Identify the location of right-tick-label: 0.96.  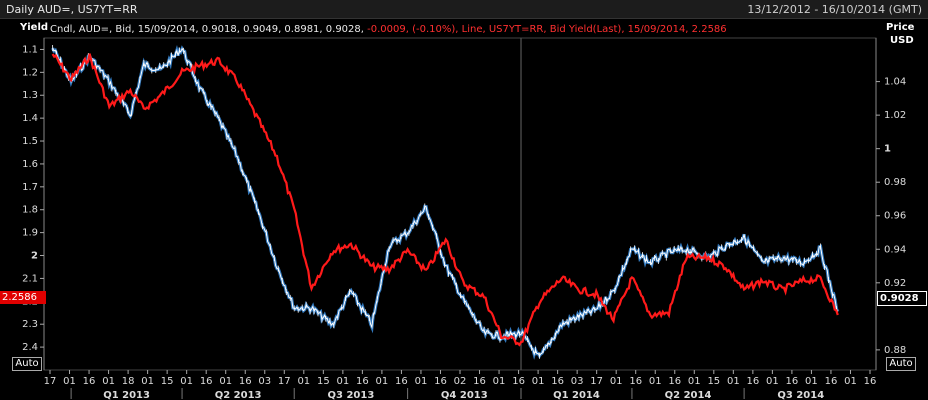
(895, 216).